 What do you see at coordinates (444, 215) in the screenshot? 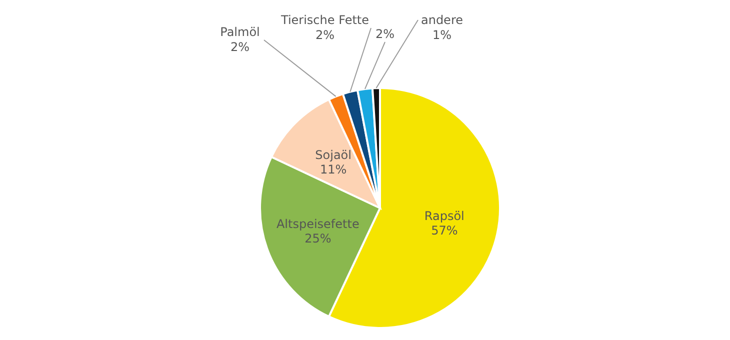
I see `slice-label: Rapsöl` at bounding box center [444, 215].